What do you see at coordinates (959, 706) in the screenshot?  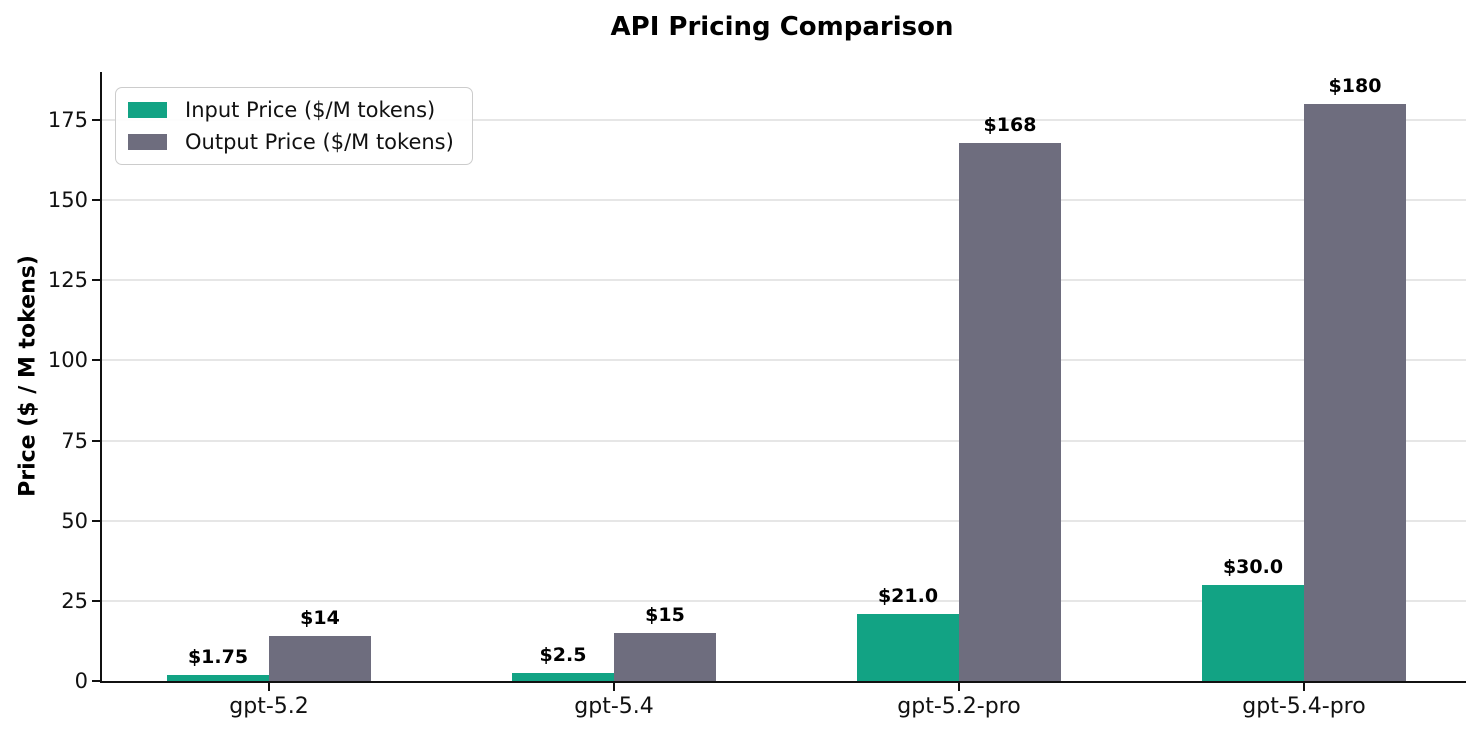 I see `x-tick-label: gpt-5.2-pro` at bounding box center [959, 706].